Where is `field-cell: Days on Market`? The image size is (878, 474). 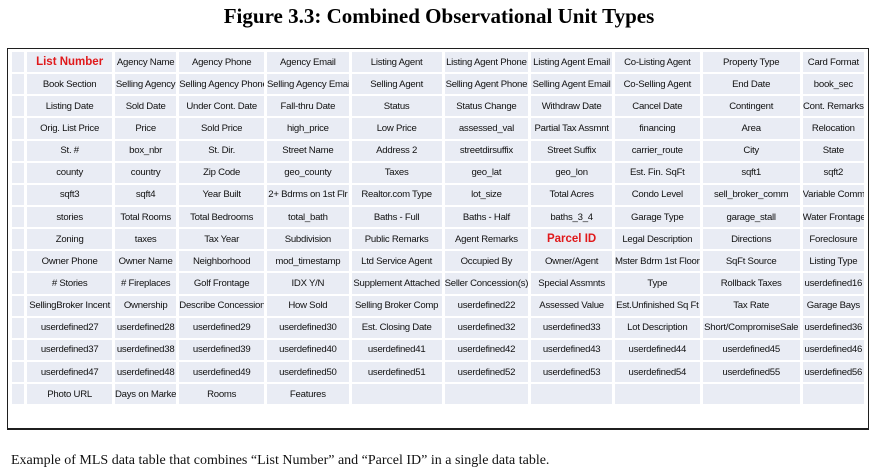
field-cell: Days on Market is located at coordinates (146, 394).